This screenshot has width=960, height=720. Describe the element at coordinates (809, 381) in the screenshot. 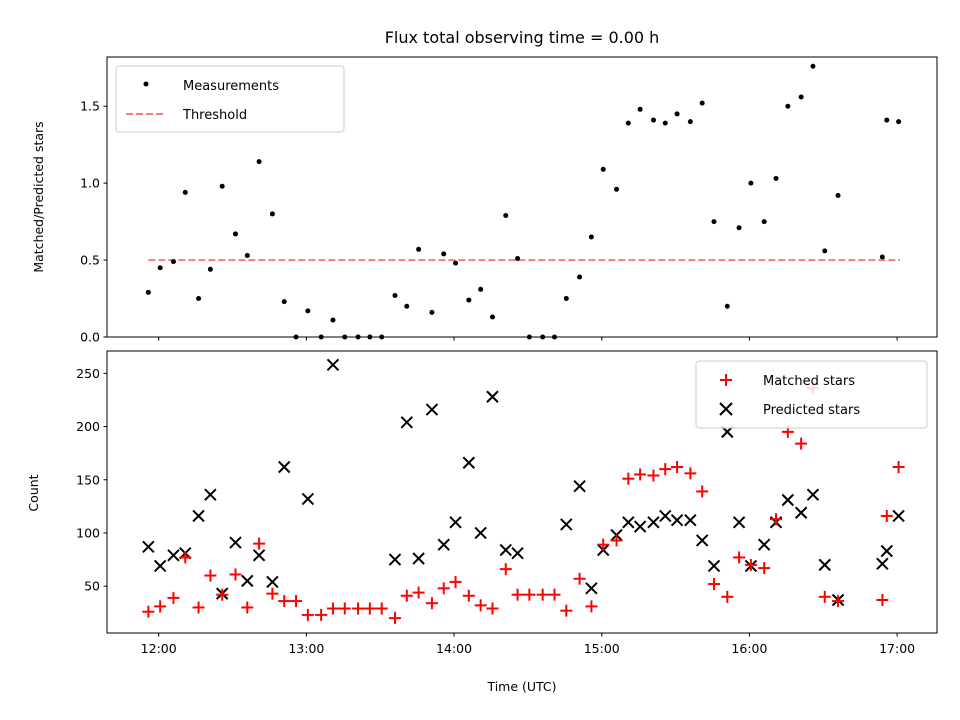

I see `legend-matched-label: Matched stars` at that location.